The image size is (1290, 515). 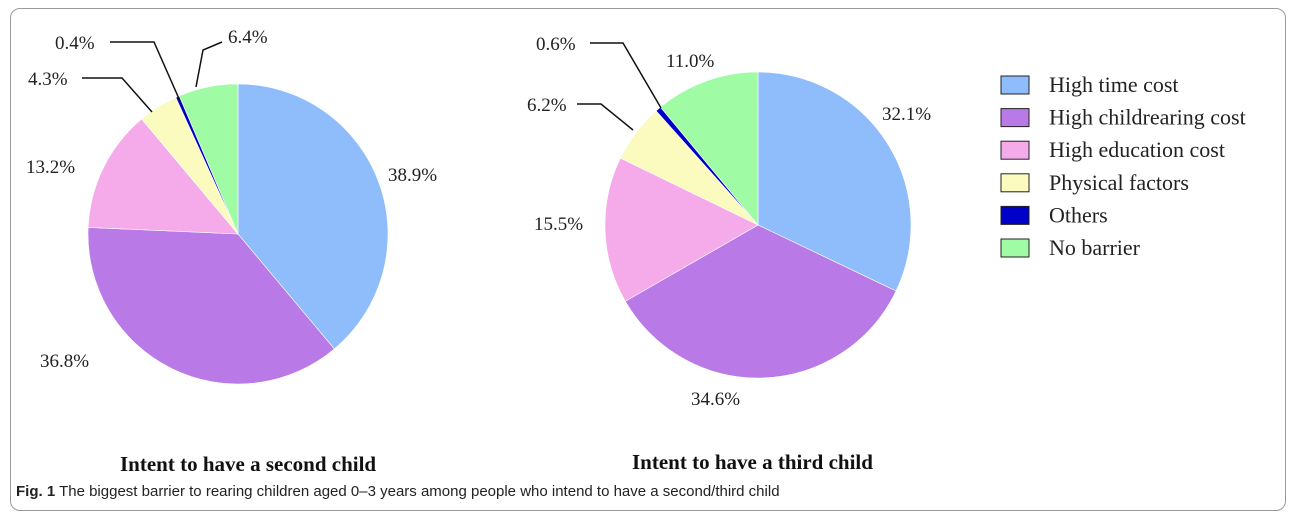 I want to click on data-label-others: 0.6%, so click(x=556, y=44).